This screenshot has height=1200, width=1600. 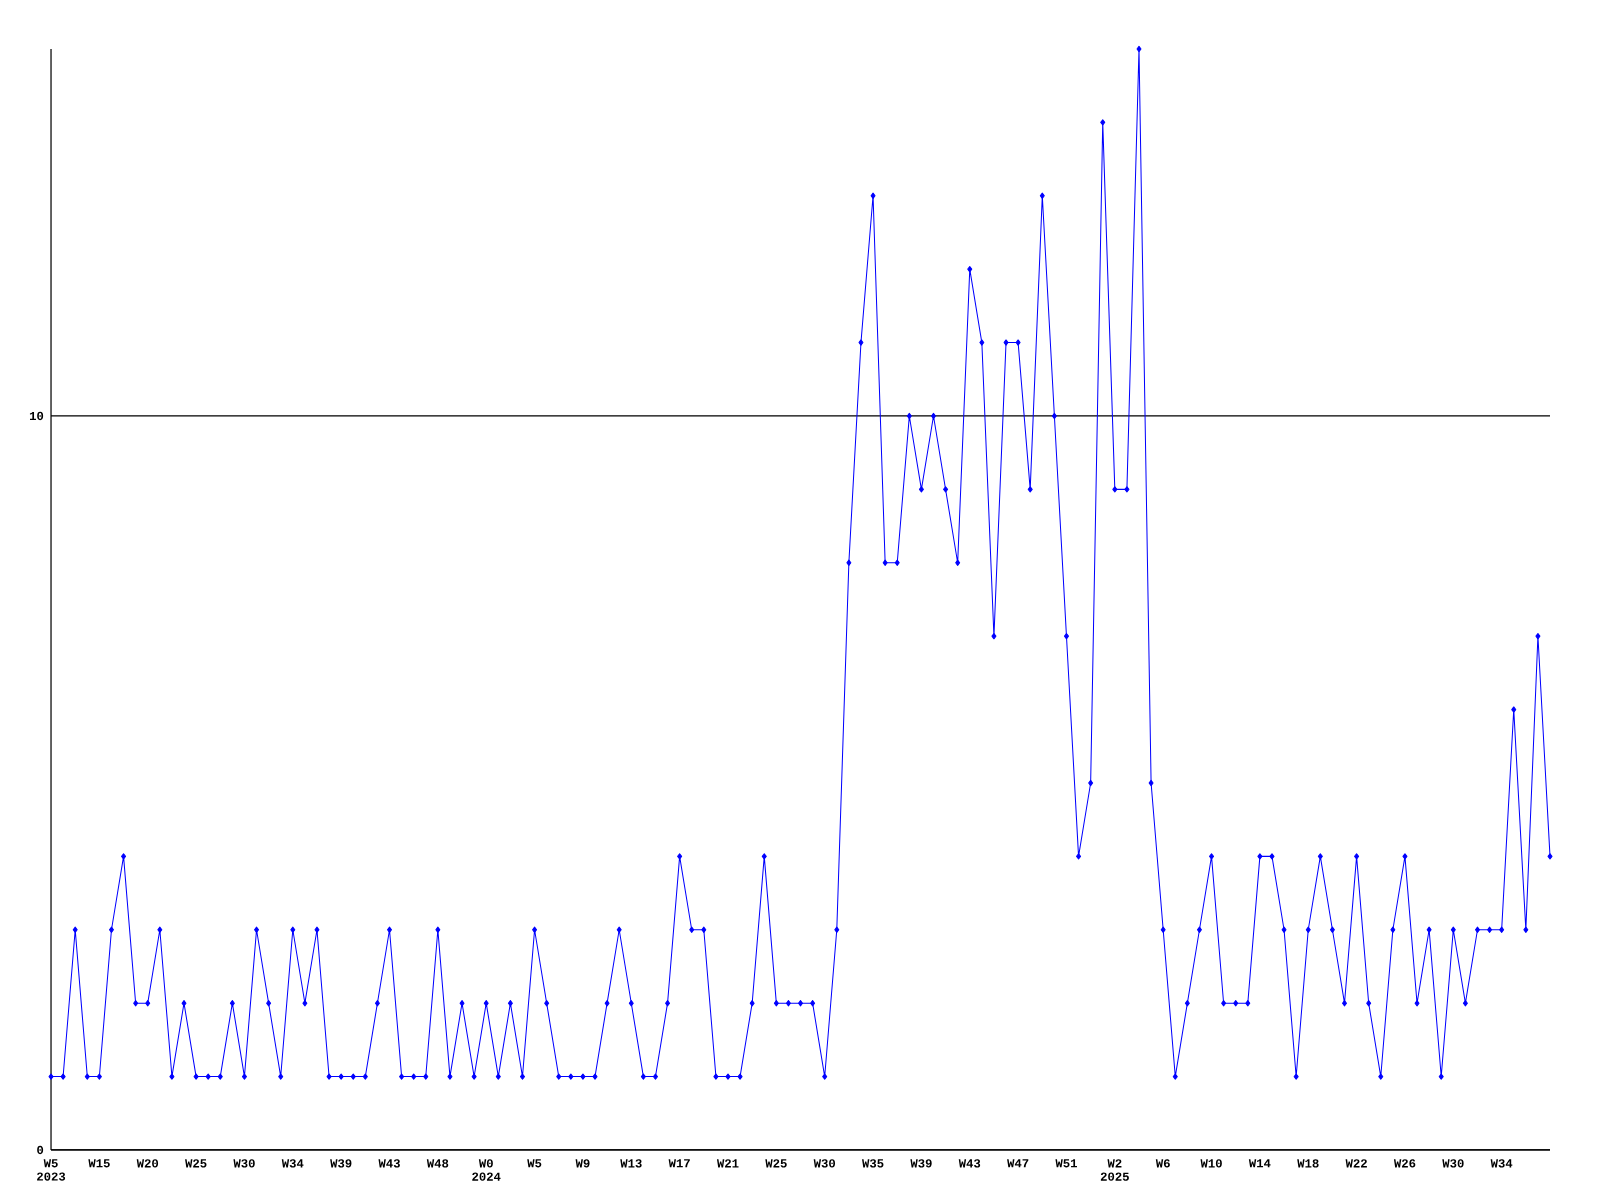 I want to click on x-tick-label: W13, so click(x=631, y=1163).